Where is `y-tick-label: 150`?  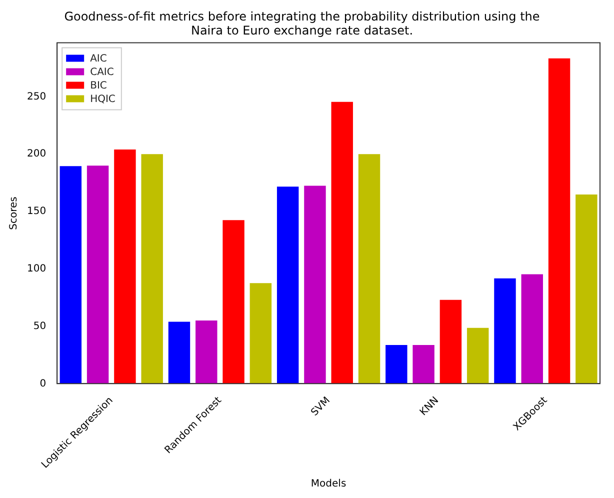
y-tick-label: 150 is located at coordinates (36, 212).